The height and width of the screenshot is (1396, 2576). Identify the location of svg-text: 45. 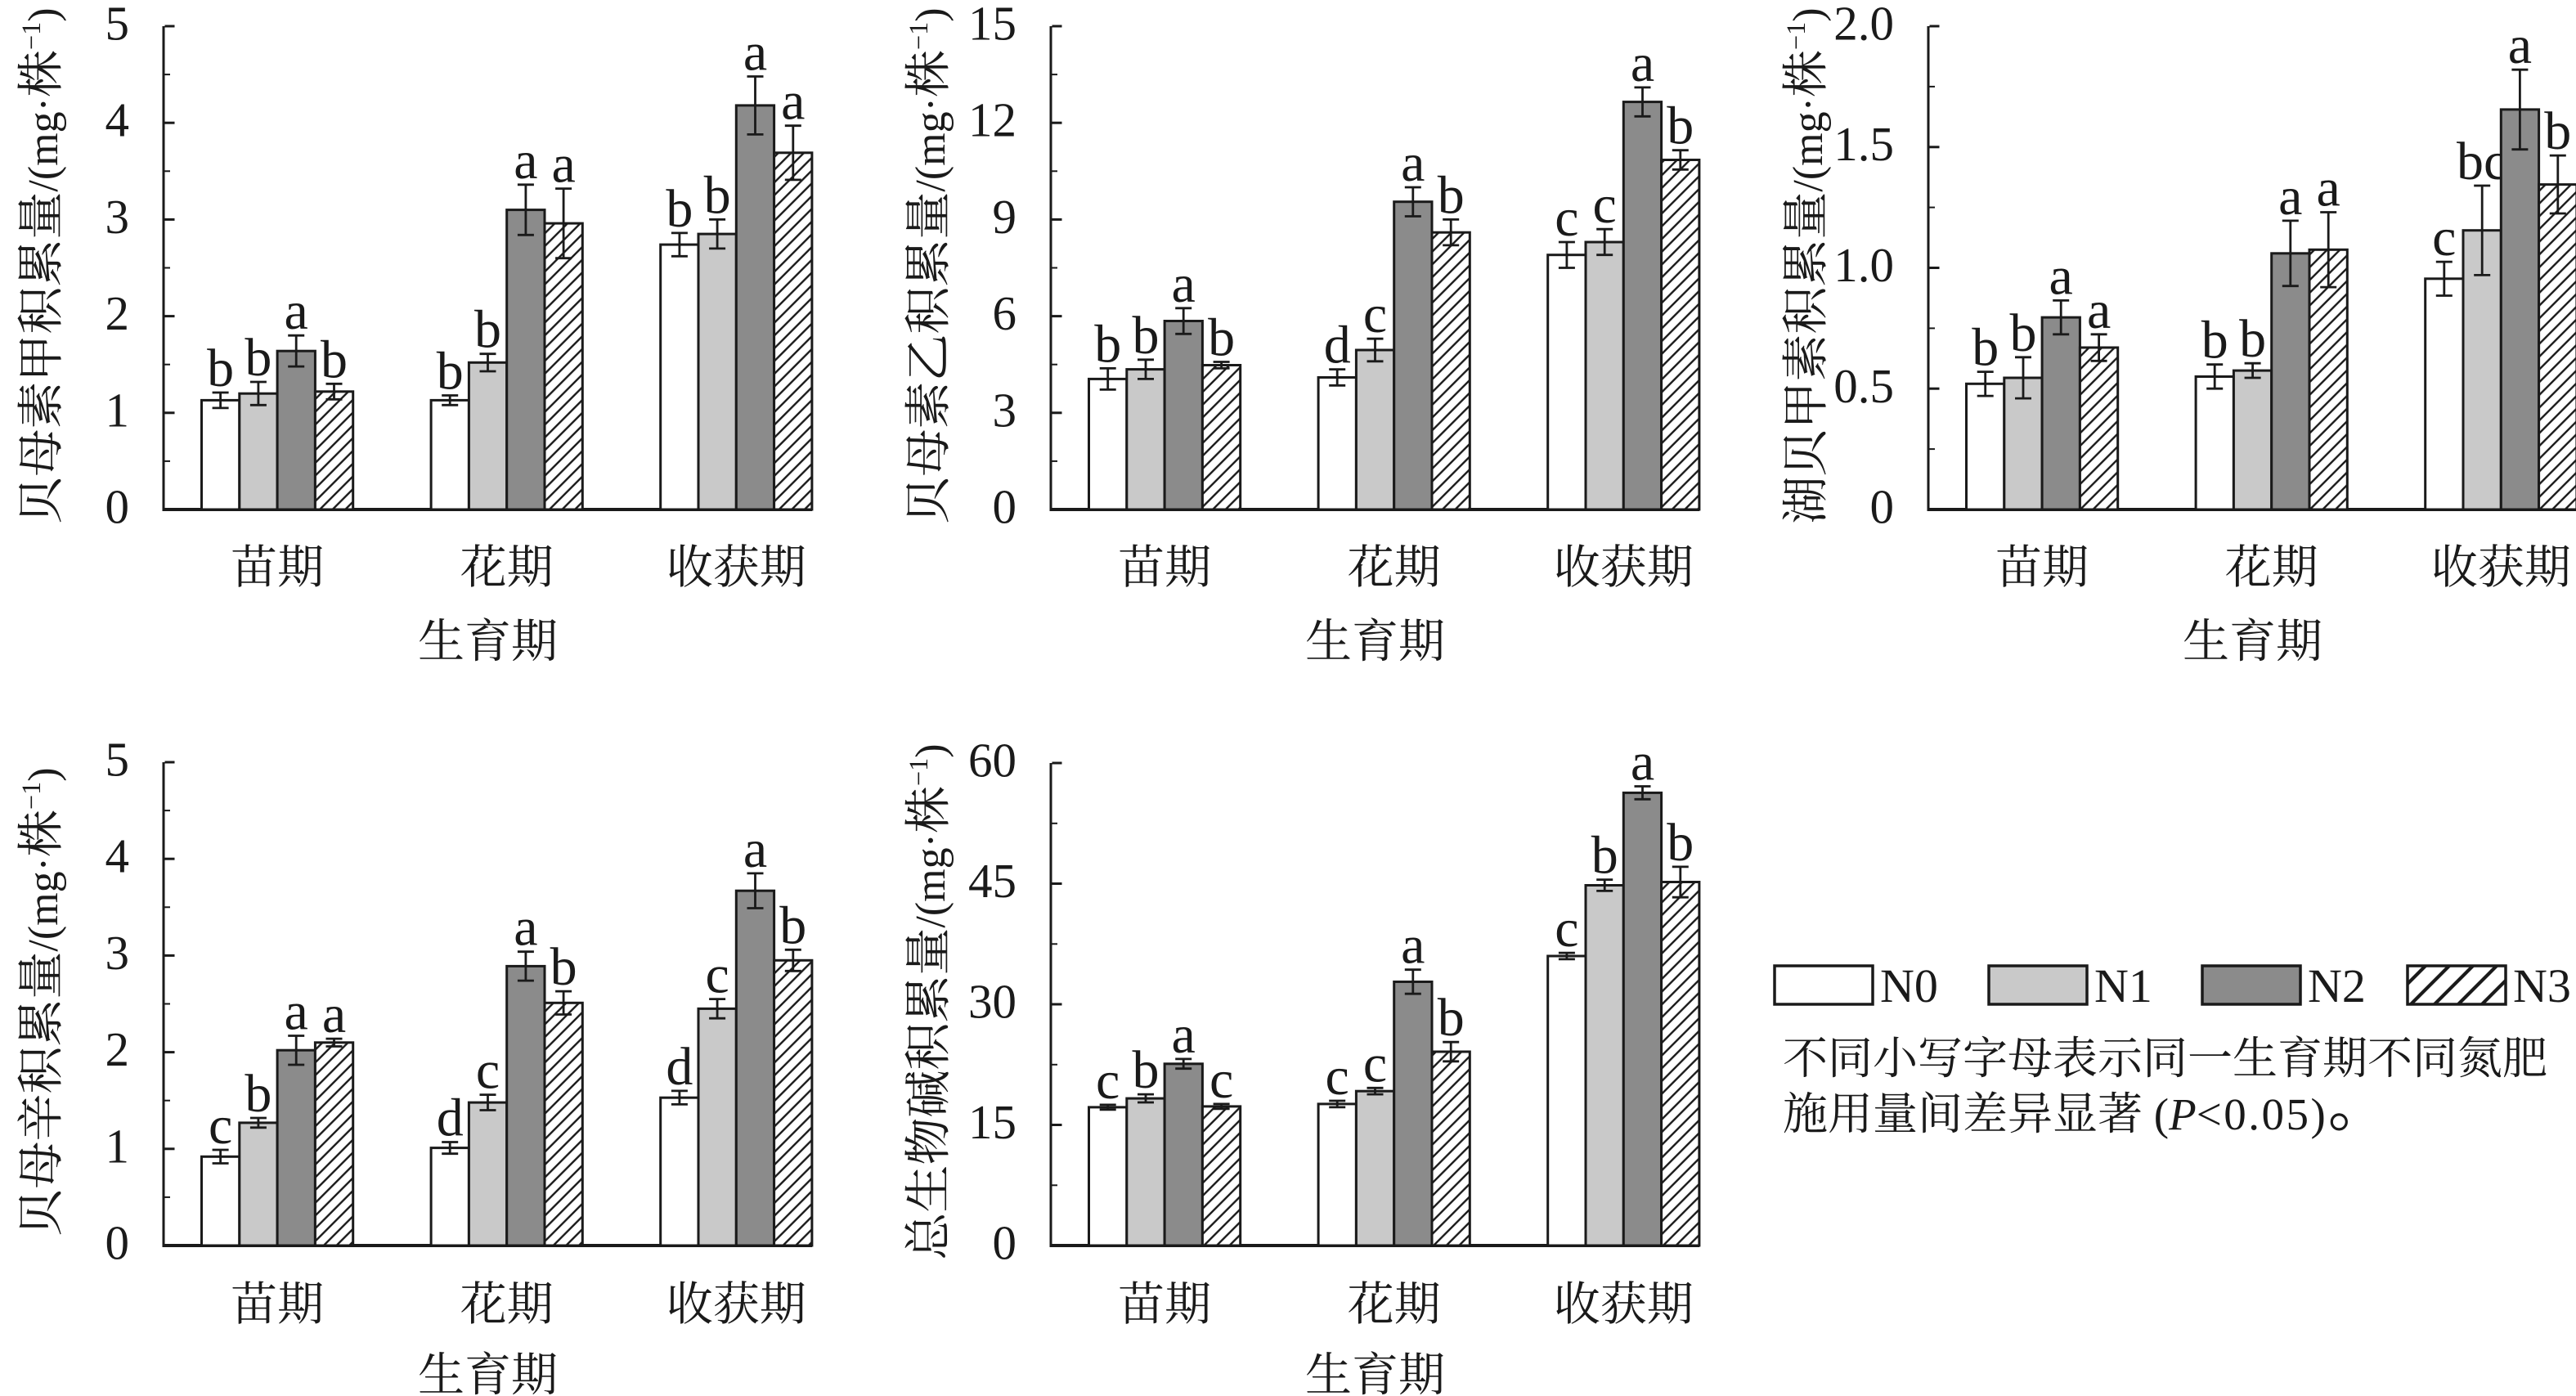
(992, 881).